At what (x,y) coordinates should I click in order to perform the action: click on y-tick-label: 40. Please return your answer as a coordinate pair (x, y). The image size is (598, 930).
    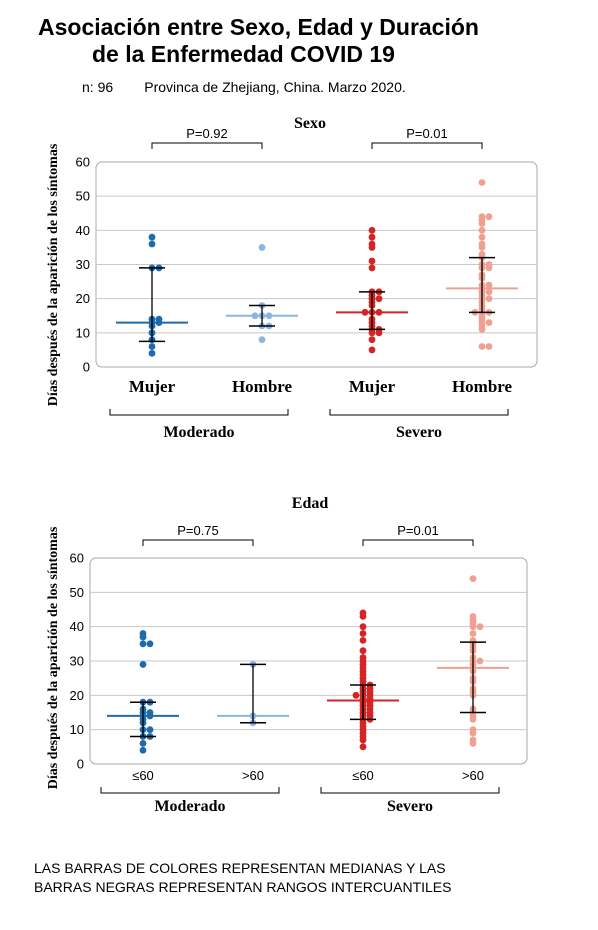
    Looking at the image, I should click on (77, 626).